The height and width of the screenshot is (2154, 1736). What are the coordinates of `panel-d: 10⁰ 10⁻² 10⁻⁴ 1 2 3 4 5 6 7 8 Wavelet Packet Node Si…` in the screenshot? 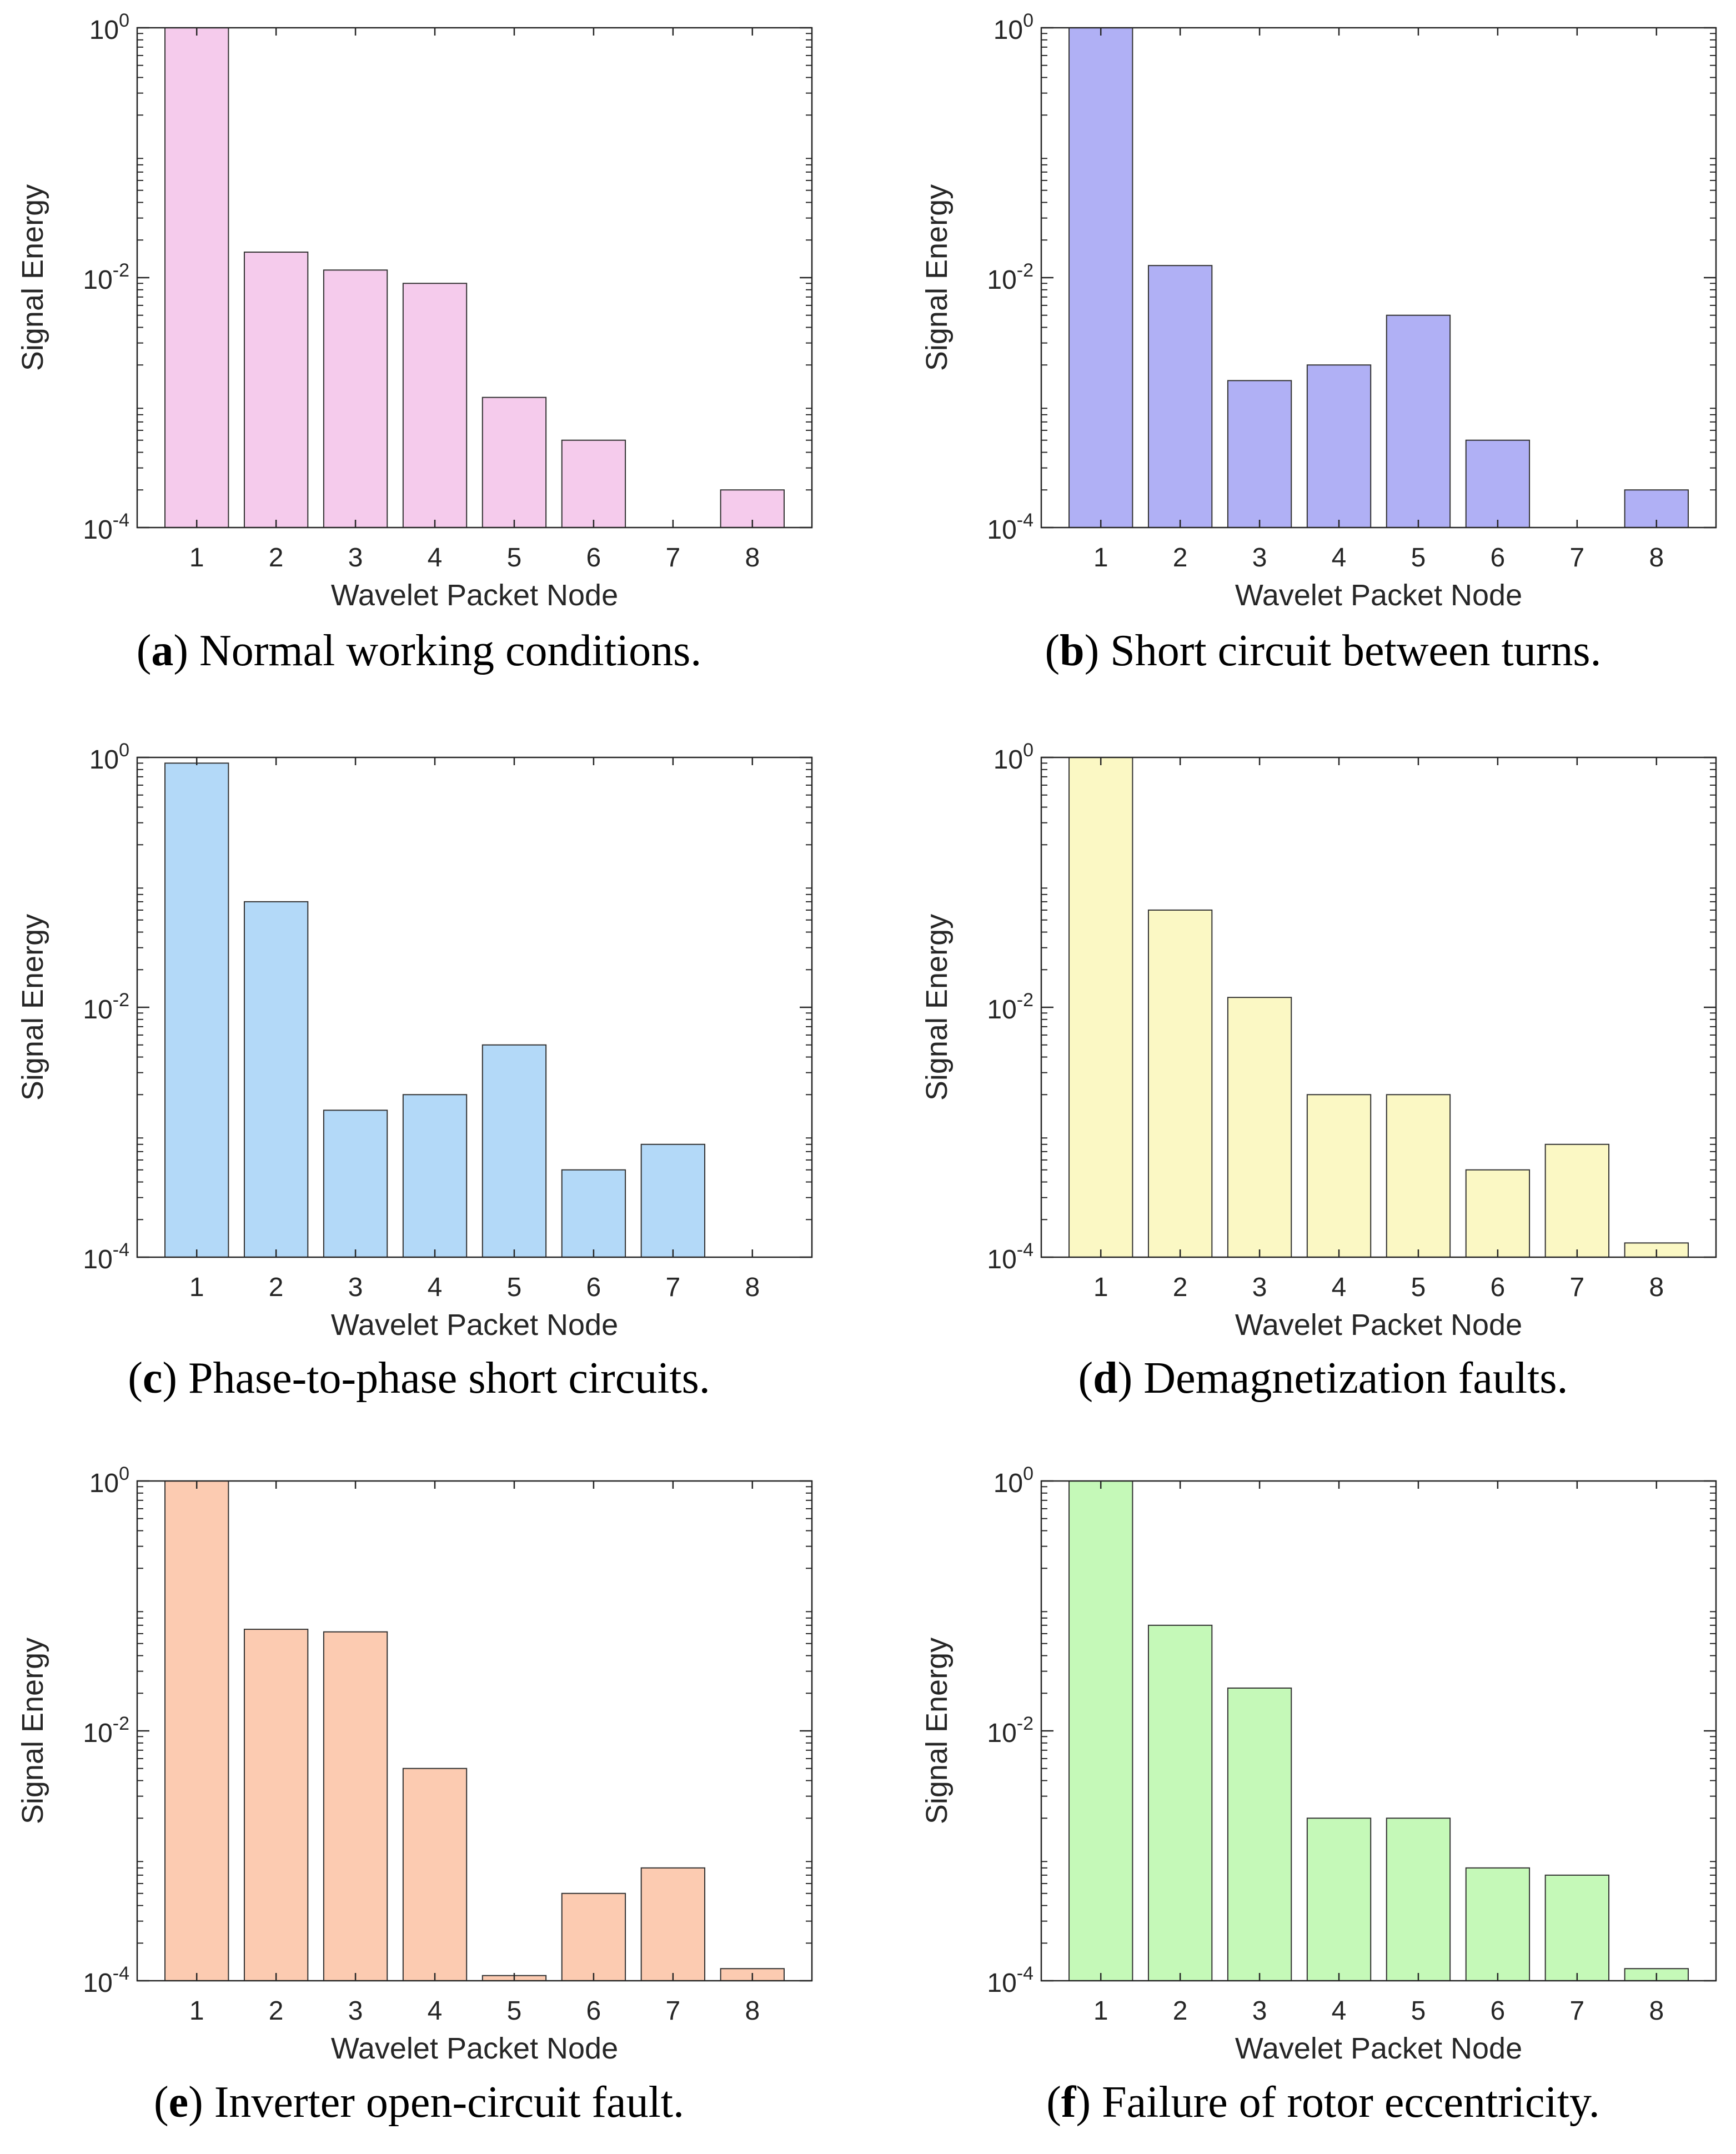 It's located at (1318, 1071).